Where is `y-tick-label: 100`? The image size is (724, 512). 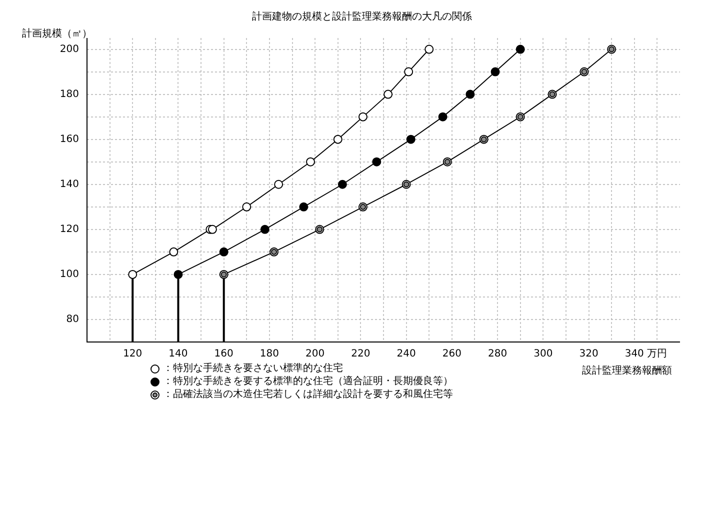 y-tick-label: 100 is located at coordinates (69, 274).